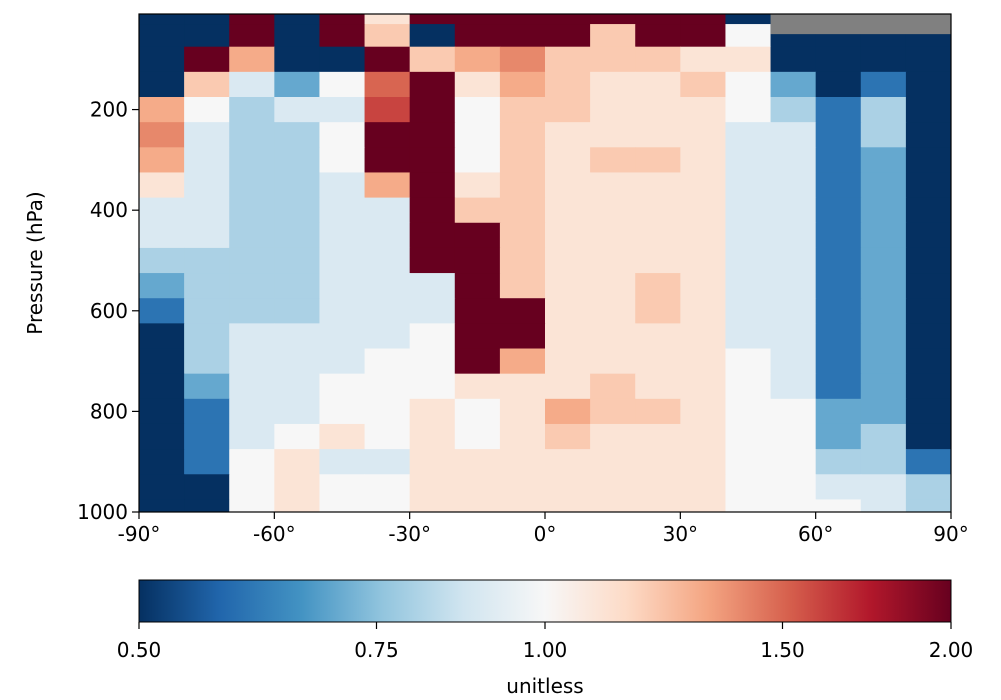 The width and height of the screenshot is (1001, 700). I want to click on y-axis: 200 400 600 800 1000, so click(108, 311).